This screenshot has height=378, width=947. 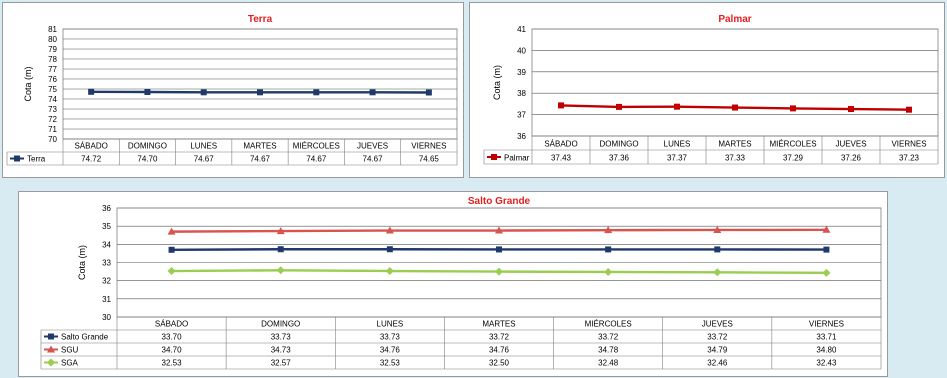 I want to click on sga-data-label: 32.57, so click(x=281, y=363).